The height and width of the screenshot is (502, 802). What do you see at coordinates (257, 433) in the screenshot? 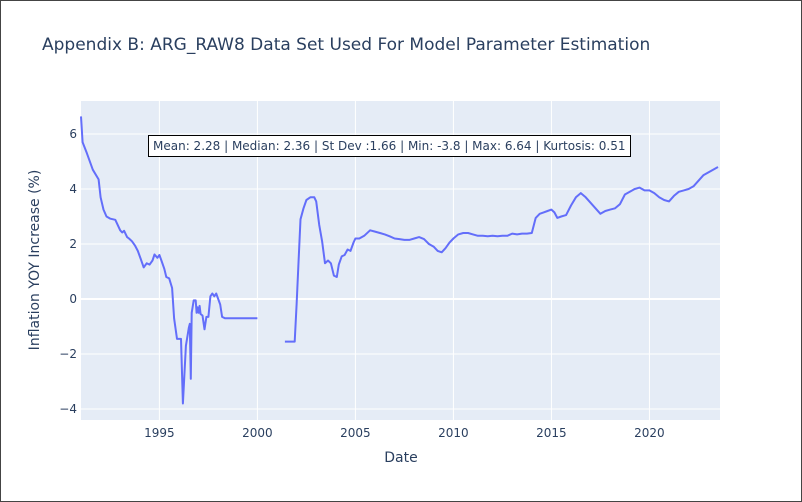
I see `x-tick-label: 2000` at bounding box center [257, 433].